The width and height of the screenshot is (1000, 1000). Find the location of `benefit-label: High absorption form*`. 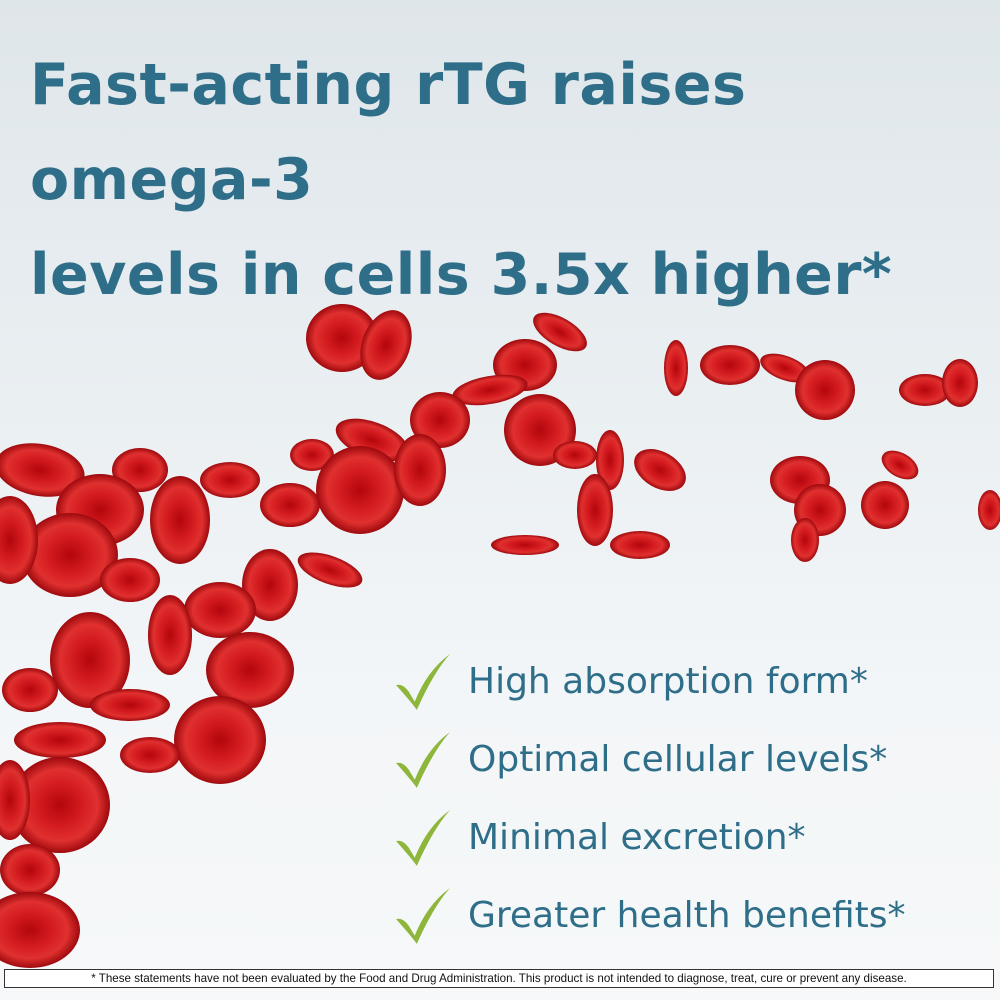

benefit-label: High absorption form* is located at coordinates (668, 681).